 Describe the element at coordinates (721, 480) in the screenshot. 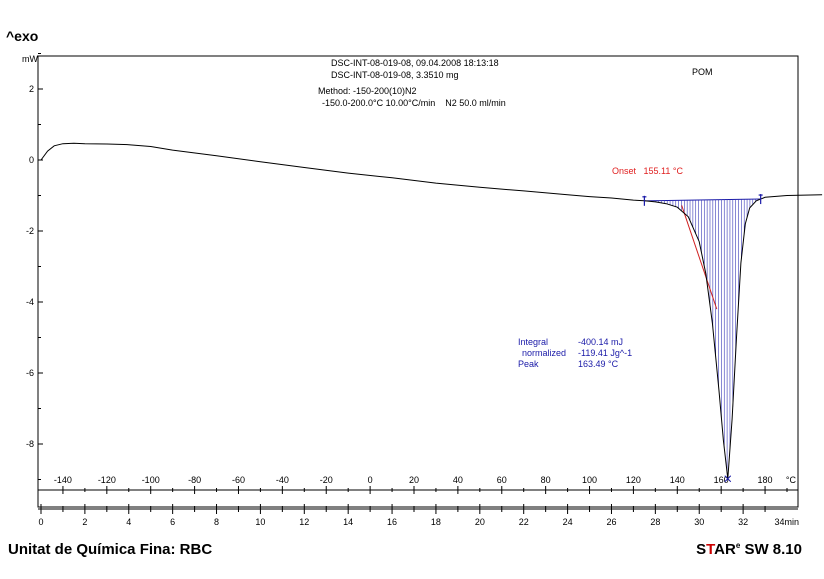

I see `temp-tick-label: 160` at that location.